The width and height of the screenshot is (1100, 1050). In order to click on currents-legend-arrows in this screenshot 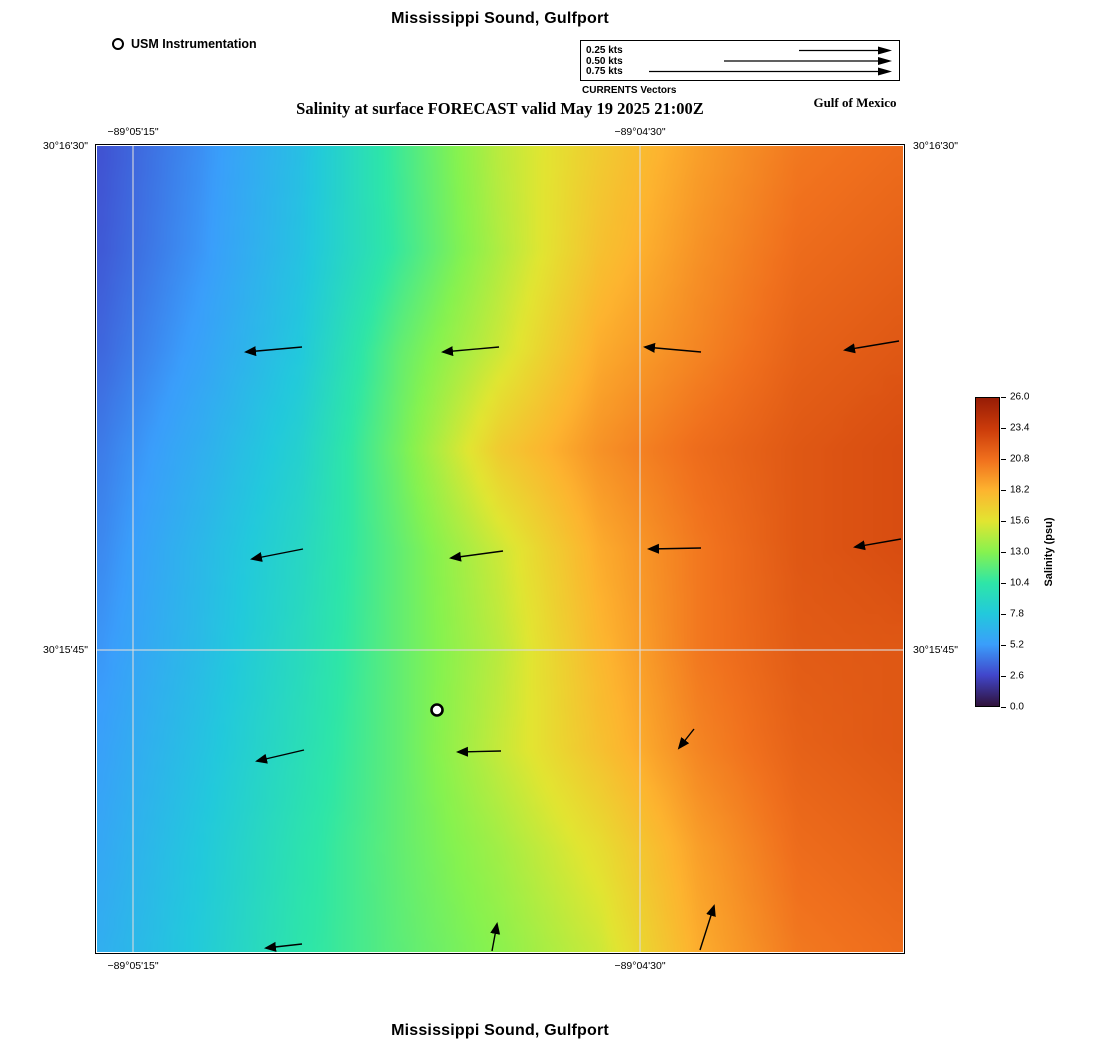, I will do `click(770, 61)`.